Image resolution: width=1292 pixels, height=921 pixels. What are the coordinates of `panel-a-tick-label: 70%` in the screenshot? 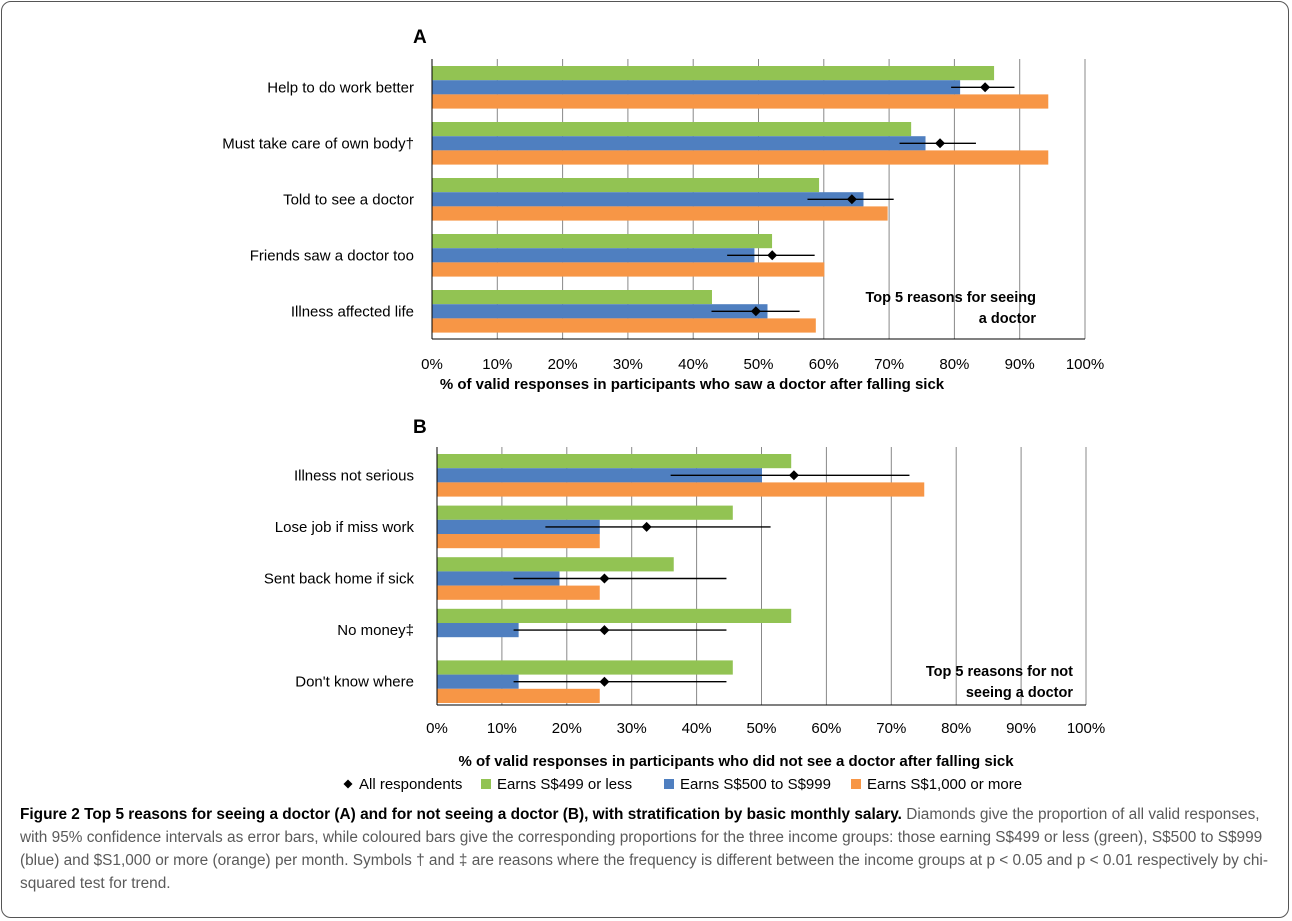 It's located at (889, 364).